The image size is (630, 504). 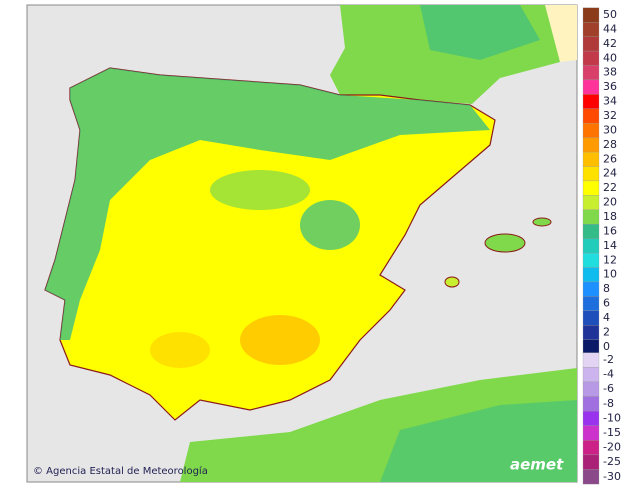 I want to click on france-cool, so click(x=480, y=32).